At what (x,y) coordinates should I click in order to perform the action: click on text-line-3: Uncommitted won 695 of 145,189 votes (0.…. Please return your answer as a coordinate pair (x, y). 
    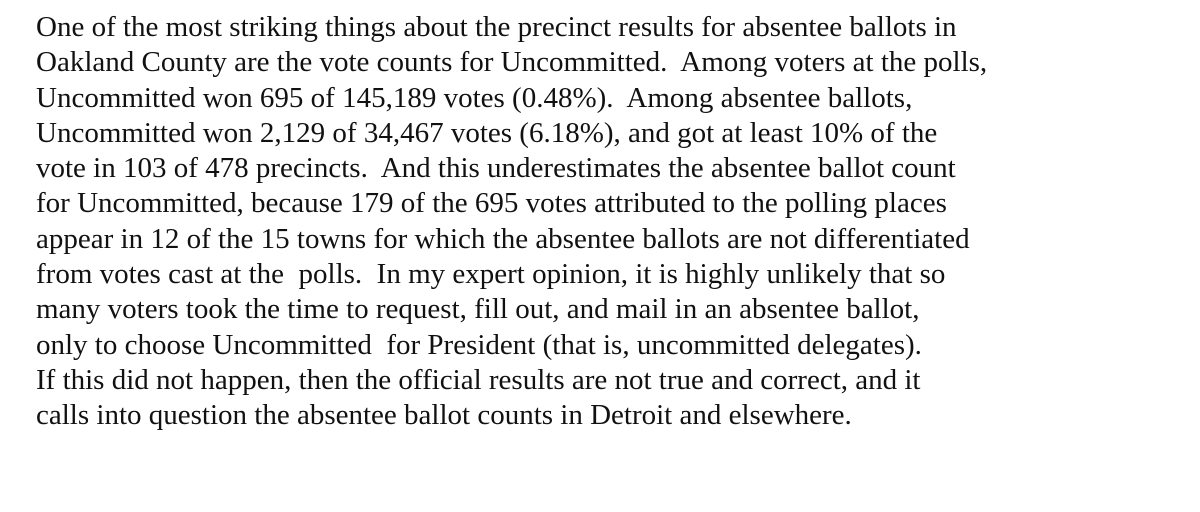
    Looking at the image, I should click on (474, 97).